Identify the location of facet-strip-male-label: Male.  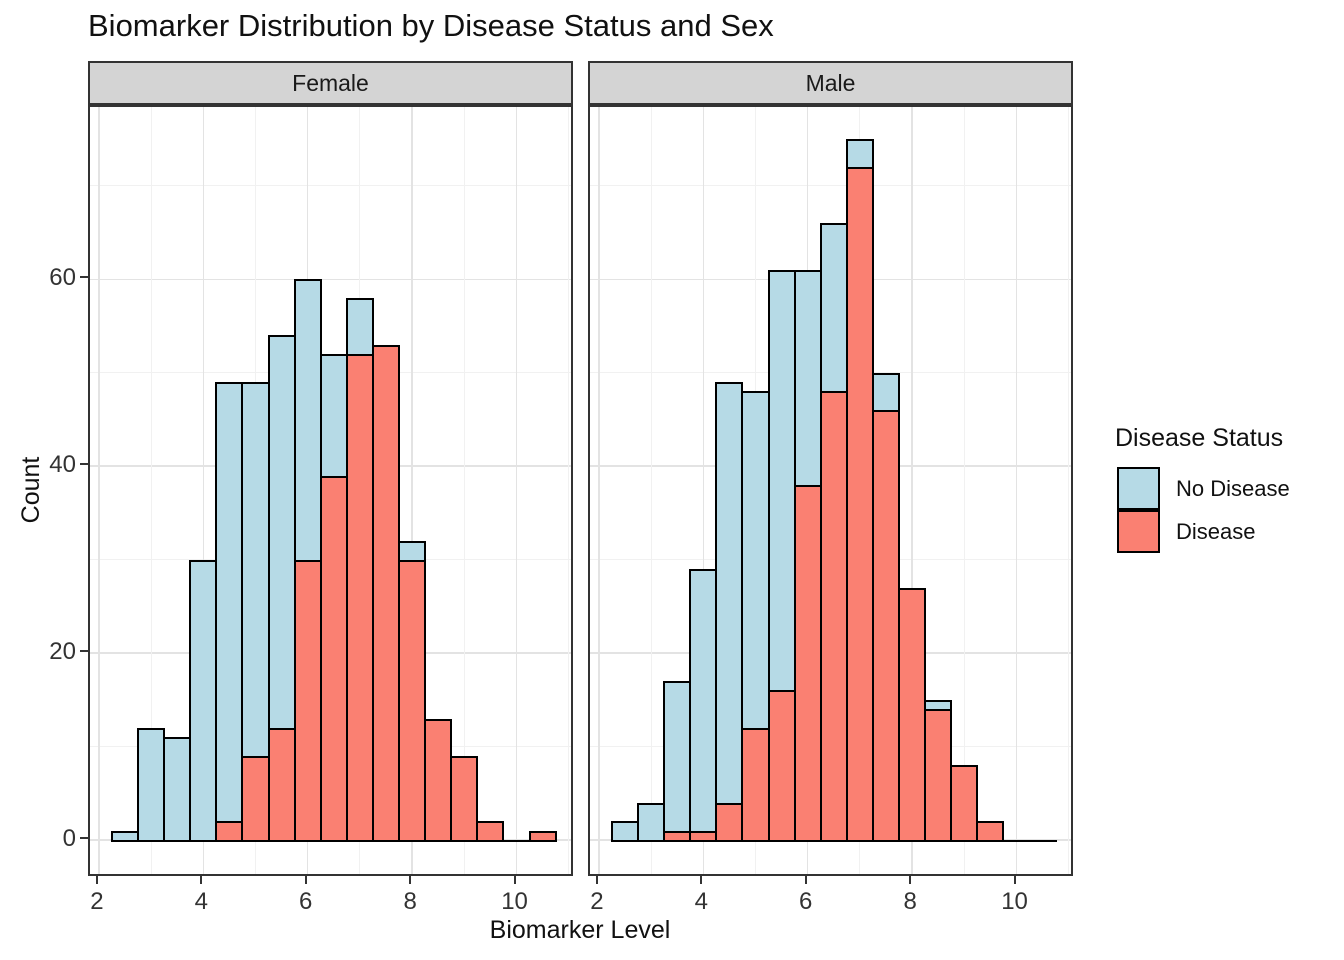
(830, 82).